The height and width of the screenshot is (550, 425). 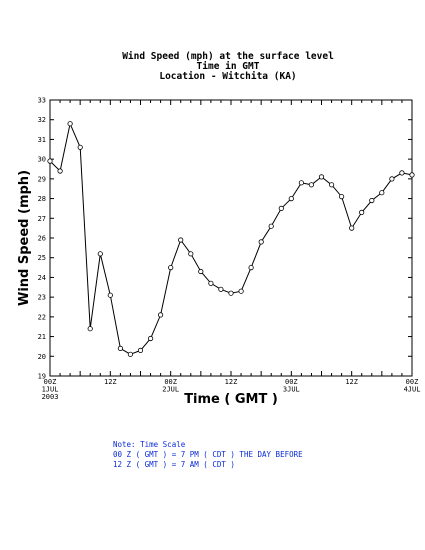 What do you see at coordinates (42, 258) in the screenshot?
I see `y-tick-label: 25` at bounding box center [42, 258].